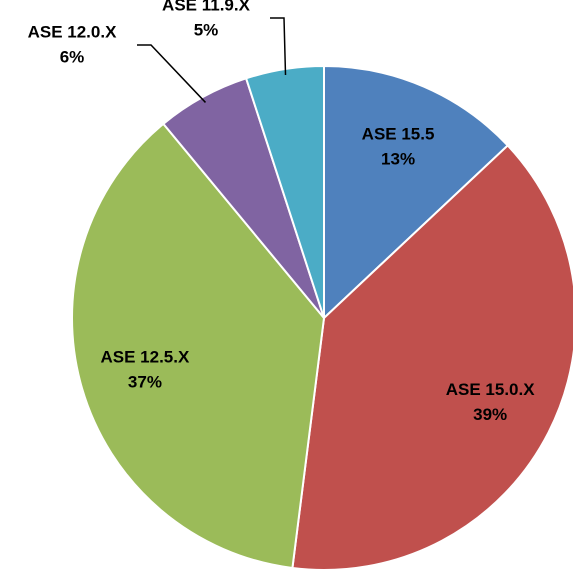  What do you see at coordinates (206, 29) in the screenshot?
I see `slice-value-label: 5%` at bounding box center [206, 29].